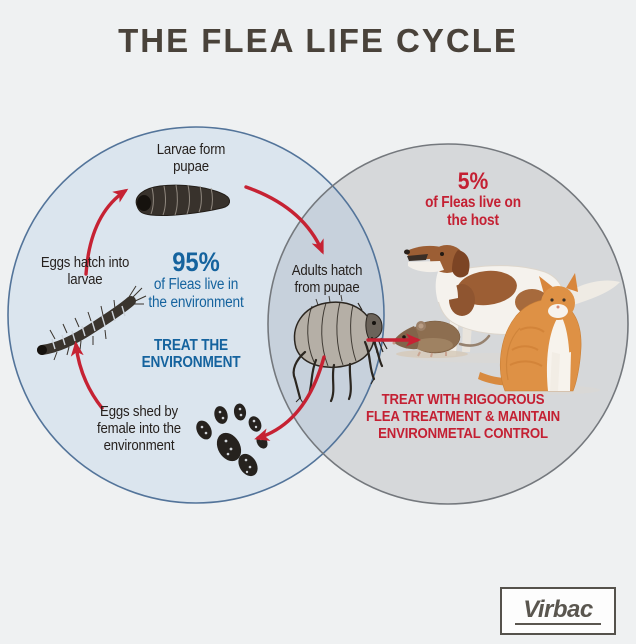  What do you see at coordinates (139, 428) in the screenshot?
I see `label-eggs-shed: Eggs shed by female into the environment` at bounding box center [139, 428].